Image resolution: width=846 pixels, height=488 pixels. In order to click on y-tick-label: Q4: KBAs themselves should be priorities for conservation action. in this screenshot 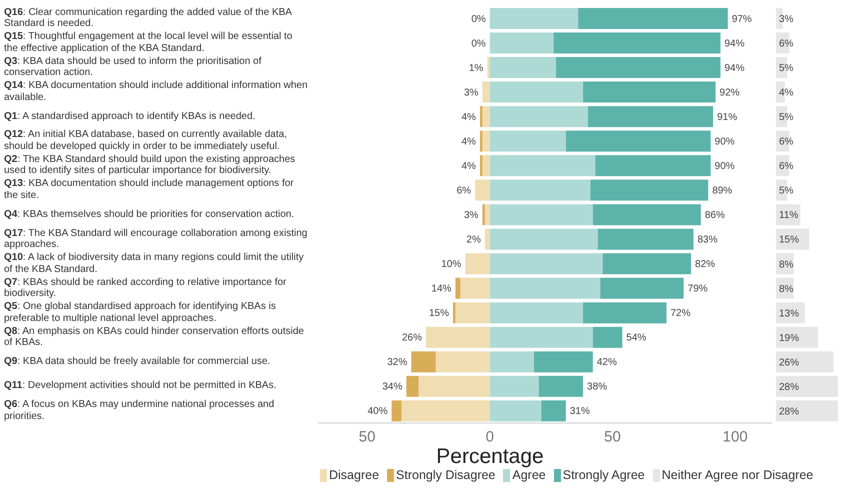, I will do `click(149, 214)`.